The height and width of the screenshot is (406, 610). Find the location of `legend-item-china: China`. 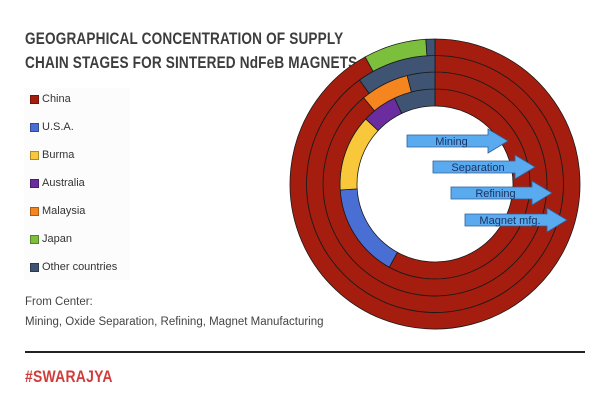

legend-item-china: China is located at coordinates (50, 99).